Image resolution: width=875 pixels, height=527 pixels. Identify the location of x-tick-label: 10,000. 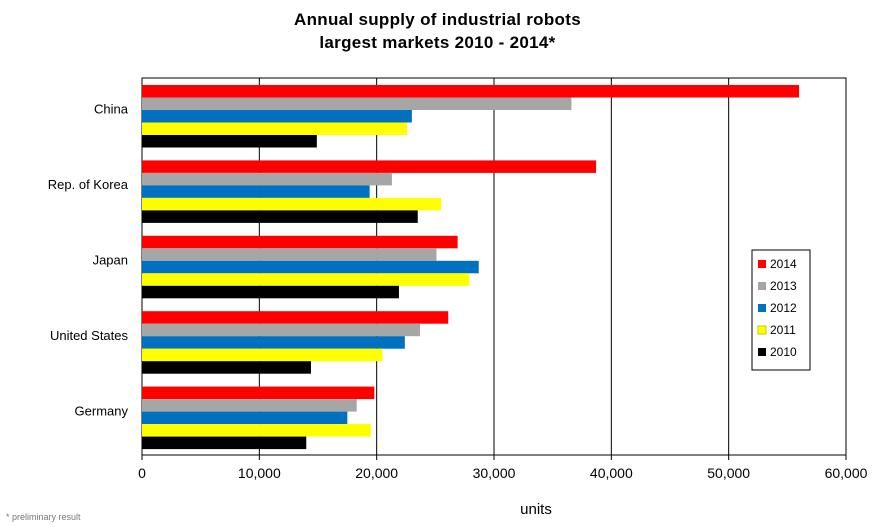
(259, 473).